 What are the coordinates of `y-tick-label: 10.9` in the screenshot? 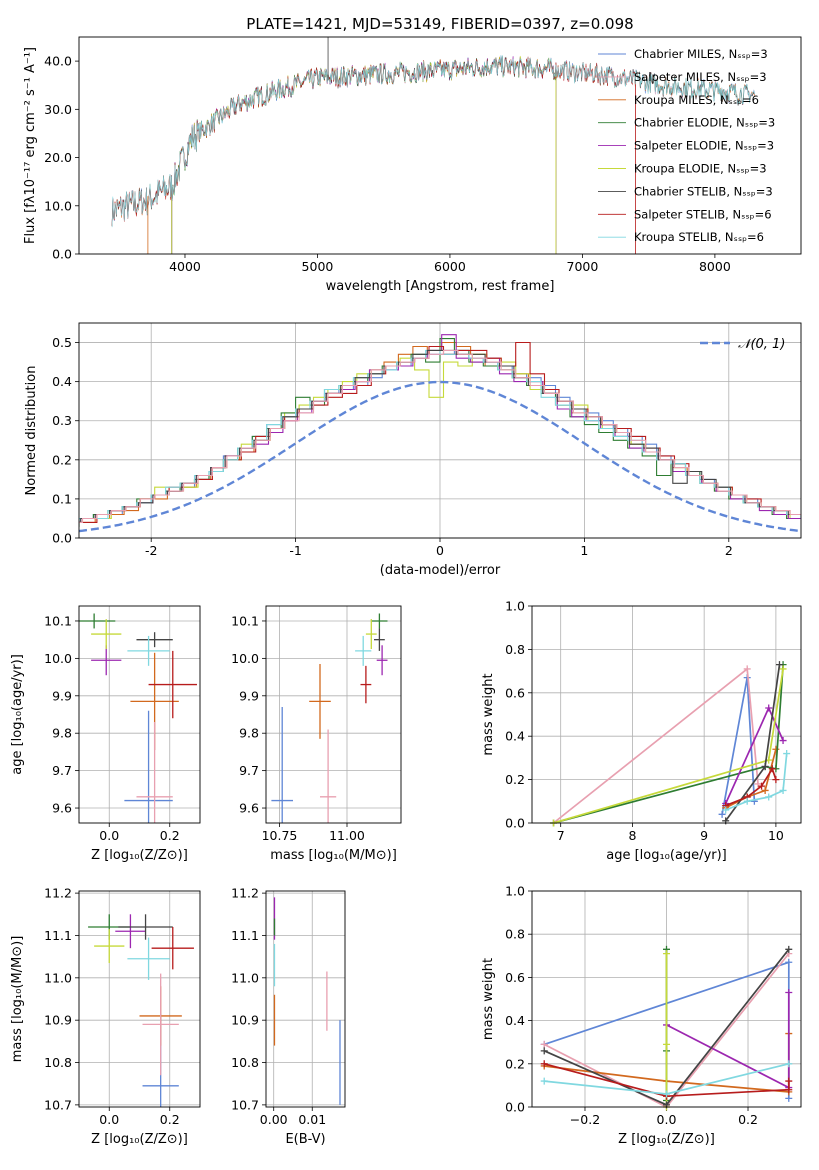 It's located at (58, 1020).